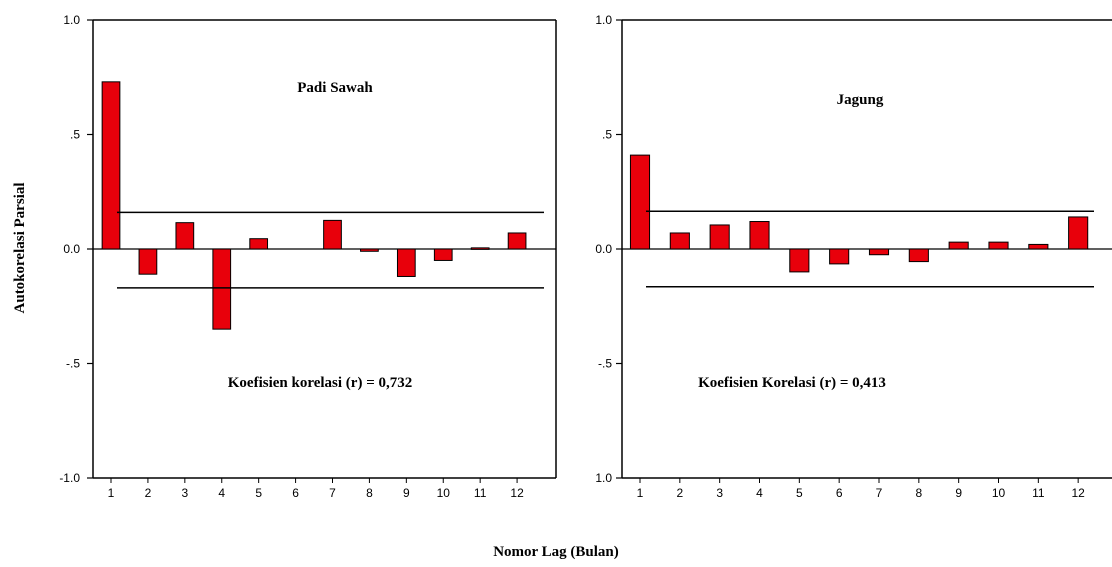 The image size is (1112, 567). I want to click on correlation-annotation: Koefisien korelasi (r) = 0,732, so click(320, 383).